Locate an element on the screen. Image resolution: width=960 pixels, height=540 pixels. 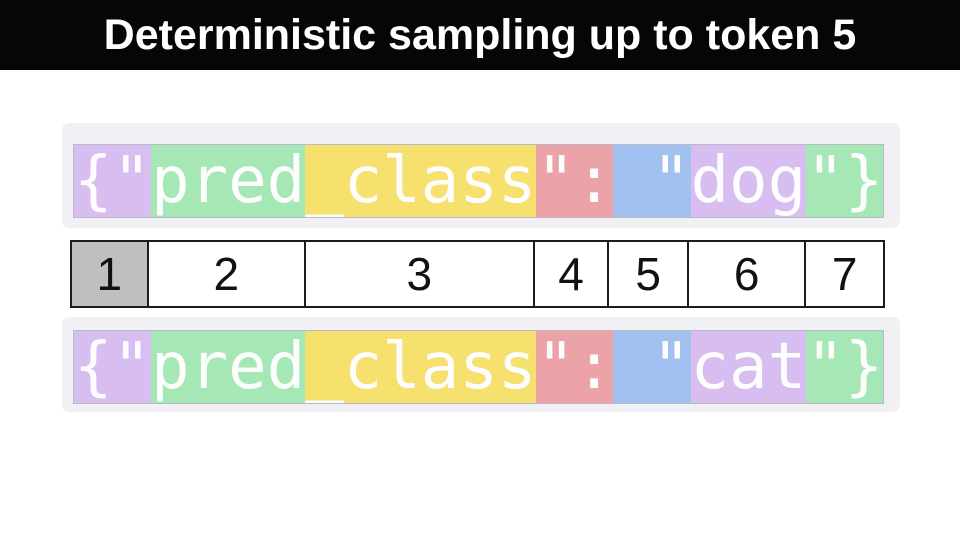
token-strip-cat: {" pred _class ": " cat "} is located at coordinates (479, 367).